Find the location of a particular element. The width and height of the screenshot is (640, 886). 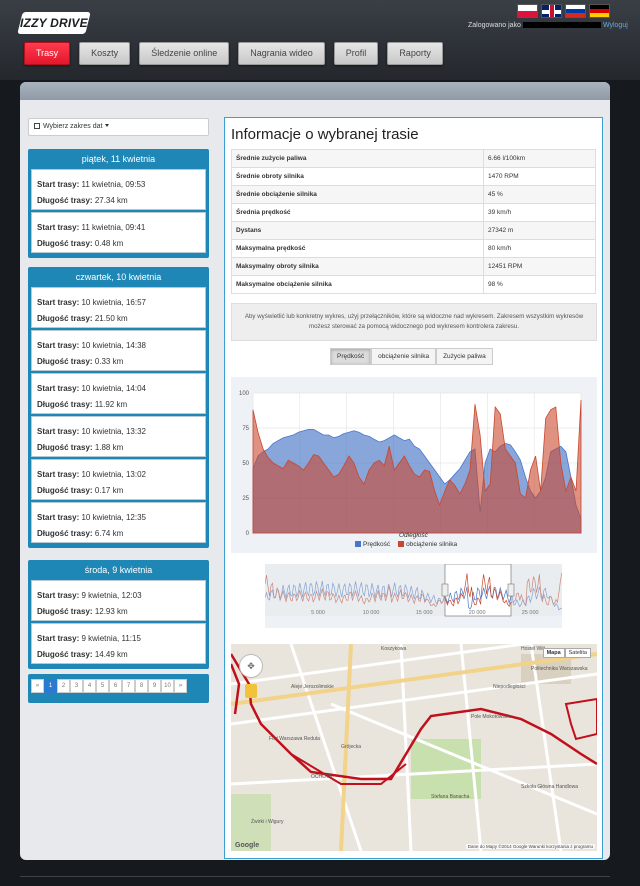

trip-length-row: Długość trasy: 0.48 km is located at coordinates (80, 243).